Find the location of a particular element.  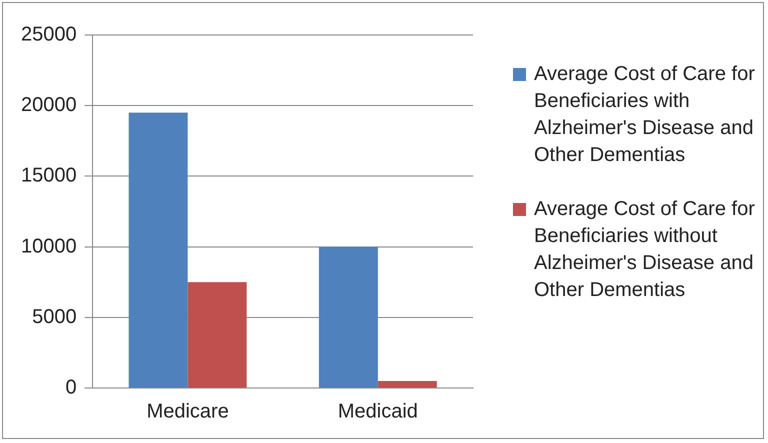

y-tick-label: 20000 is located at coordinates (48, 105).